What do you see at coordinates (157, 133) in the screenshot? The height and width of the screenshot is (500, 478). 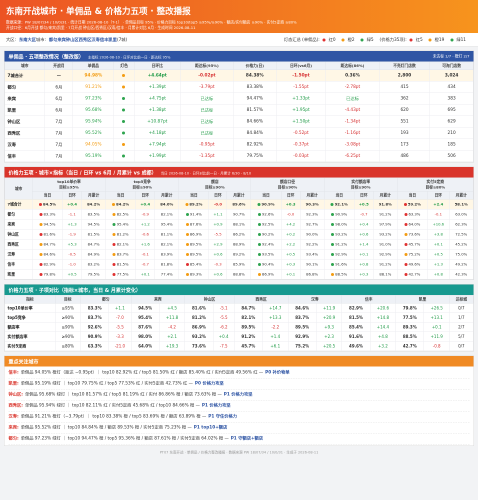 I see `cell: +4.18pt` at bounding box center [157, 133].